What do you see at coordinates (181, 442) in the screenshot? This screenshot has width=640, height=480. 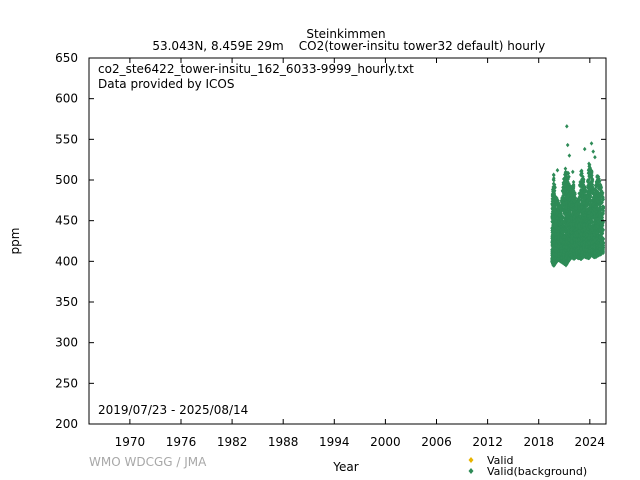 I see `x-tick-label: 1976` at bounding box center [181, 442].